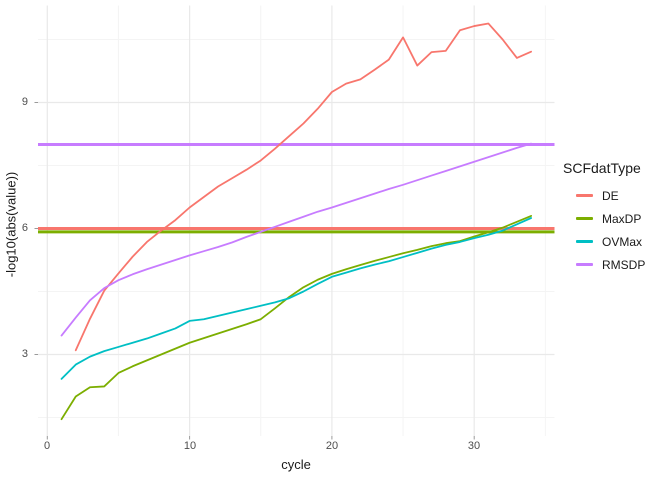 The image size is (672, 480). I want to click on x-tick-label-0: 0, so click(47, 446).